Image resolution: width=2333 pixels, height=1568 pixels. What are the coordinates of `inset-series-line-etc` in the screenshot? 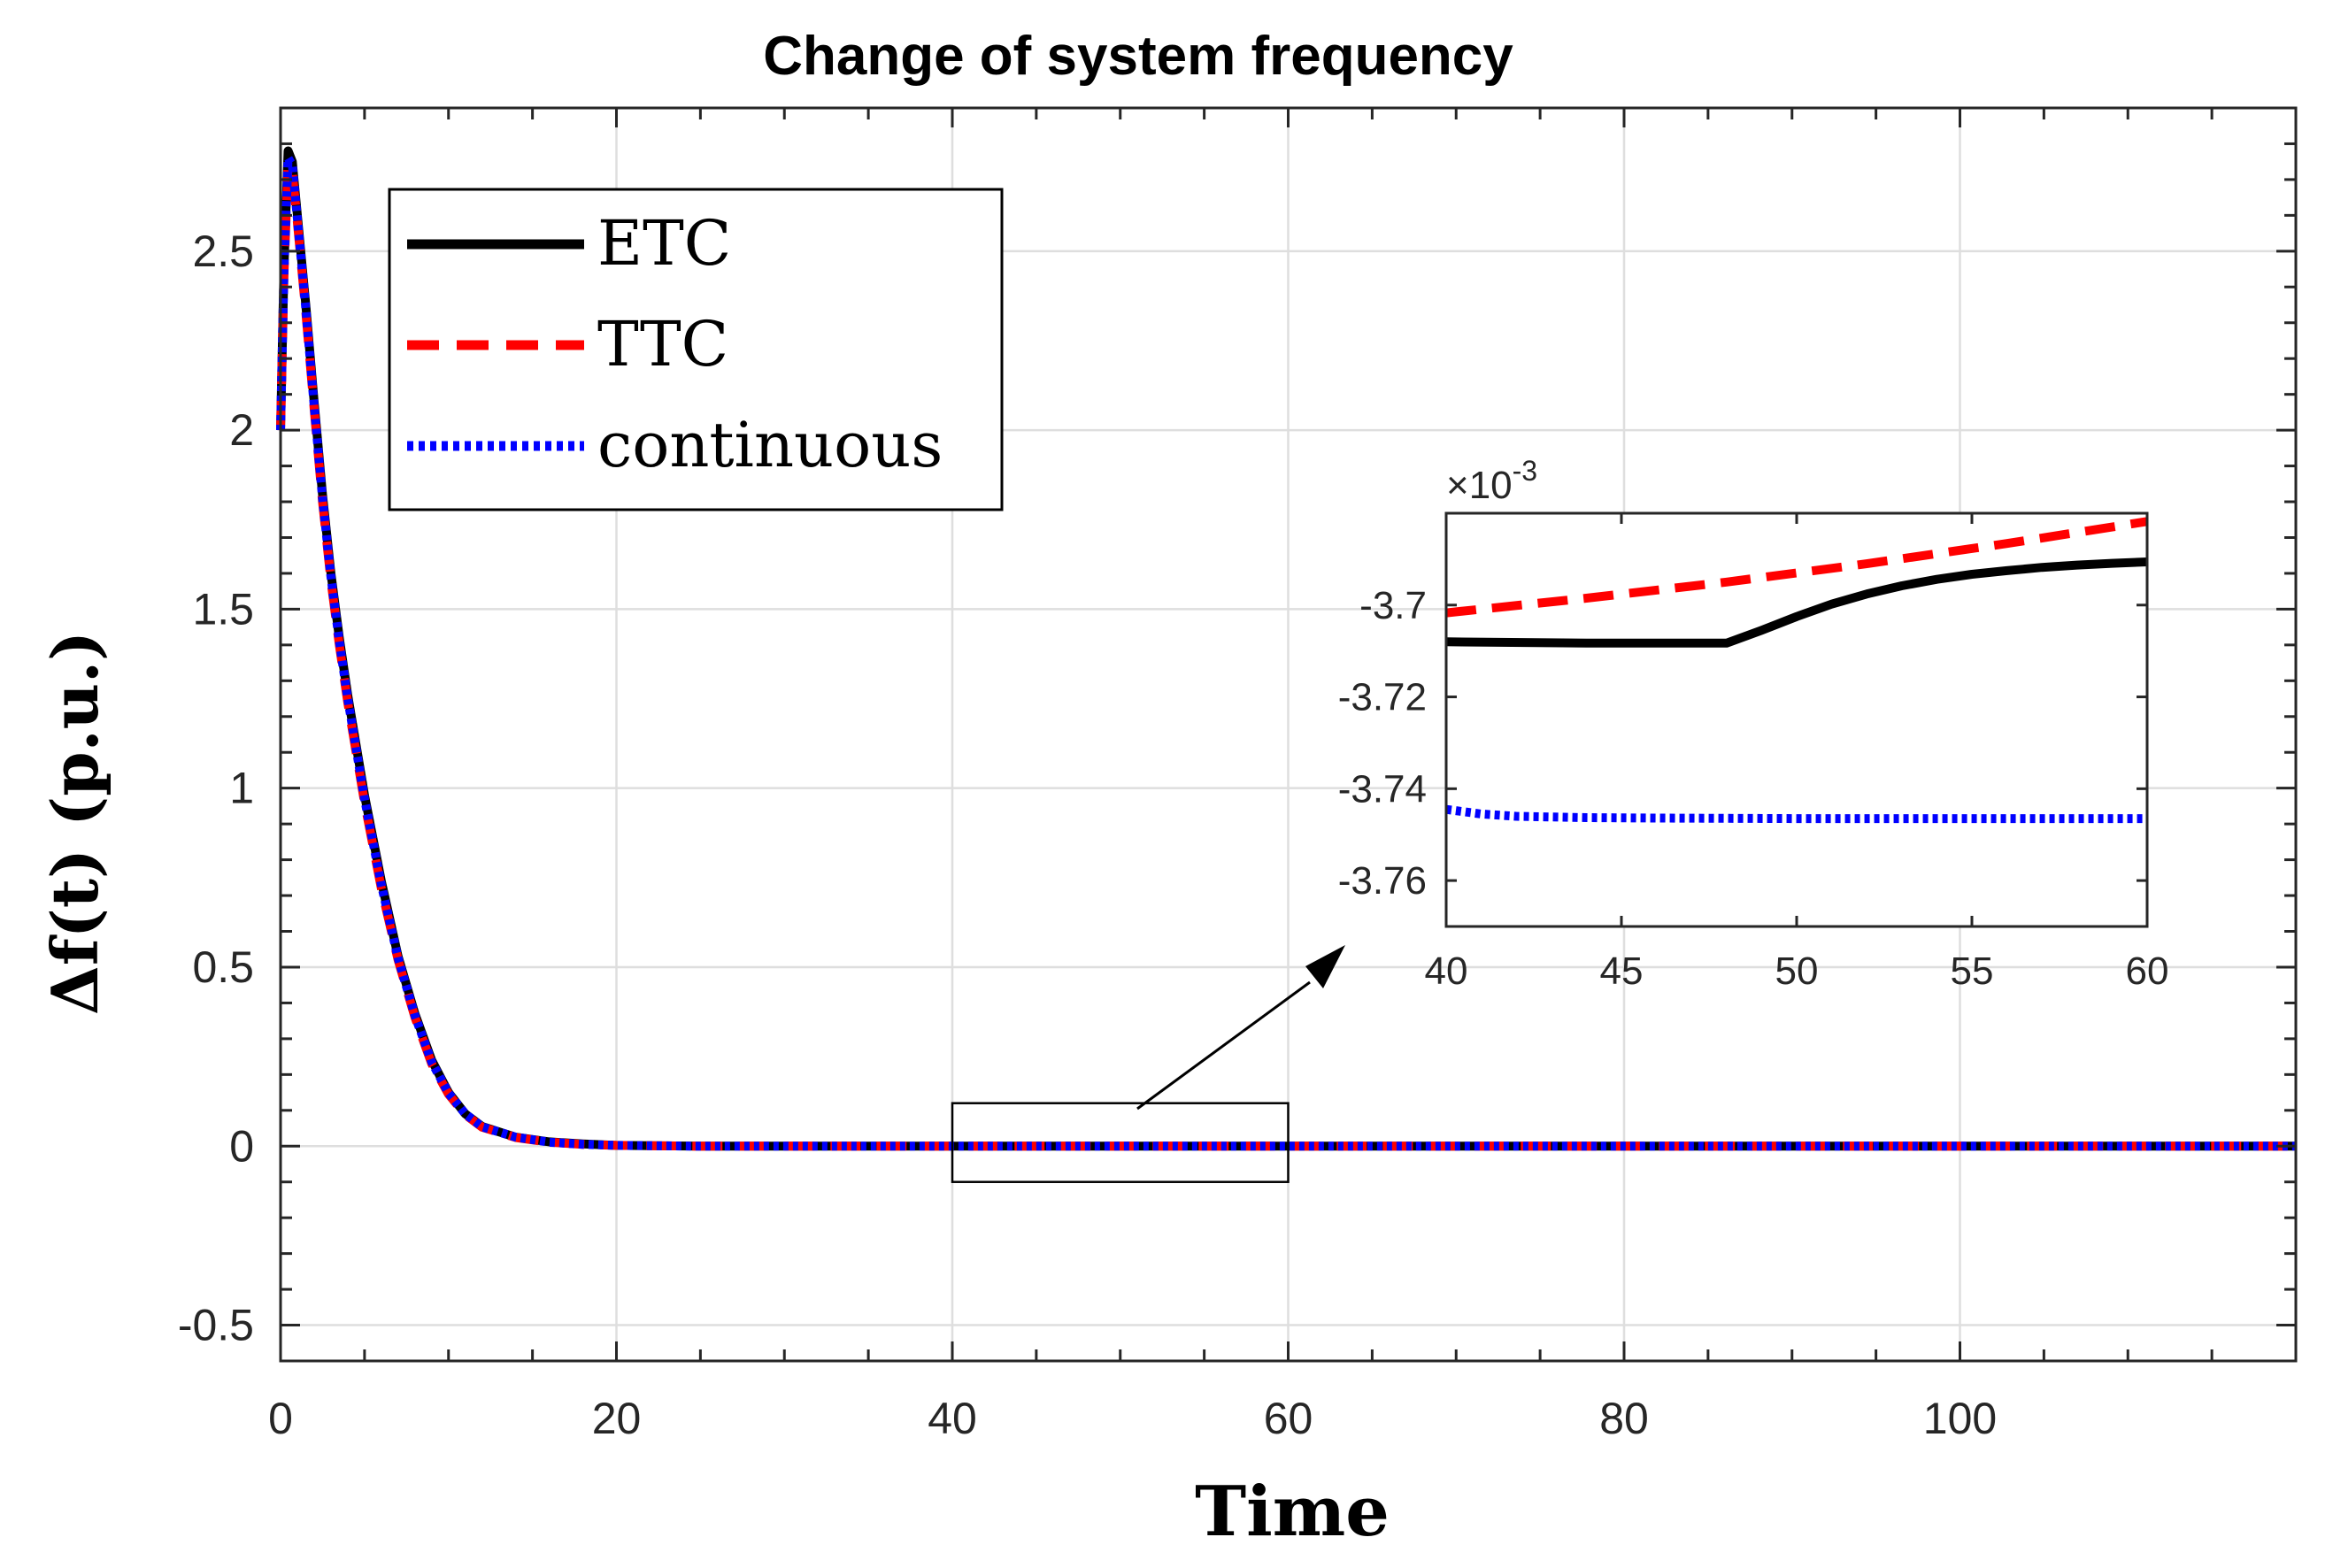 It's located at (1796, 602).